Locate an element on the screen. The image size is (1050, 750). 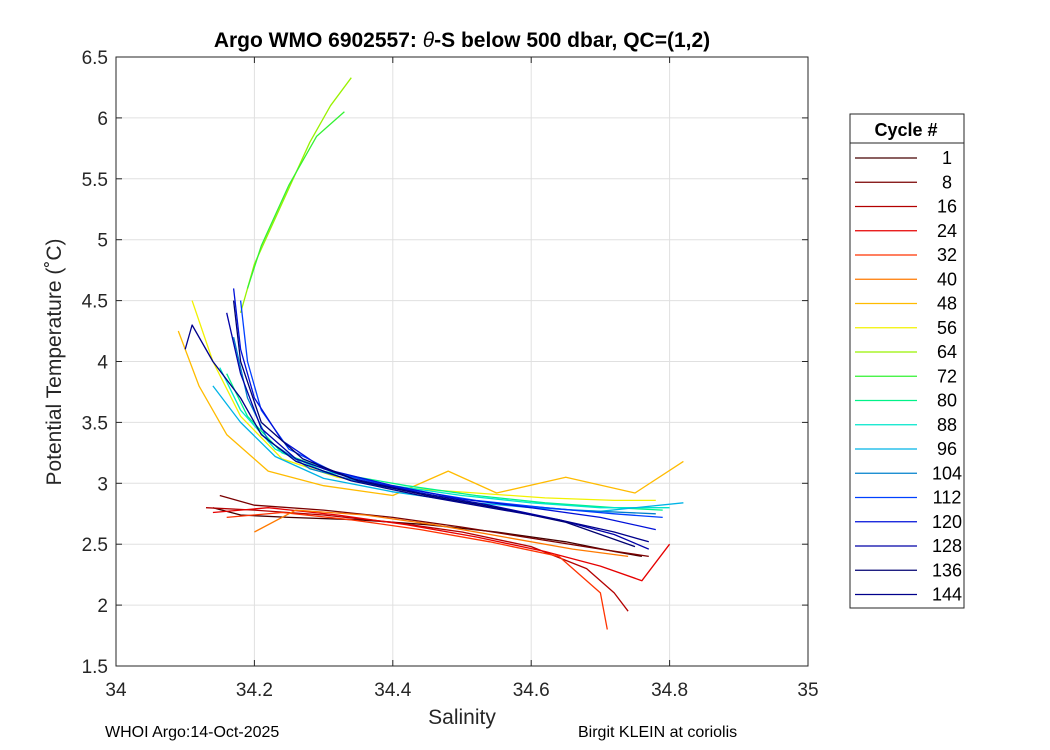
legend-label: 8 is located at coordinates (947, 182).